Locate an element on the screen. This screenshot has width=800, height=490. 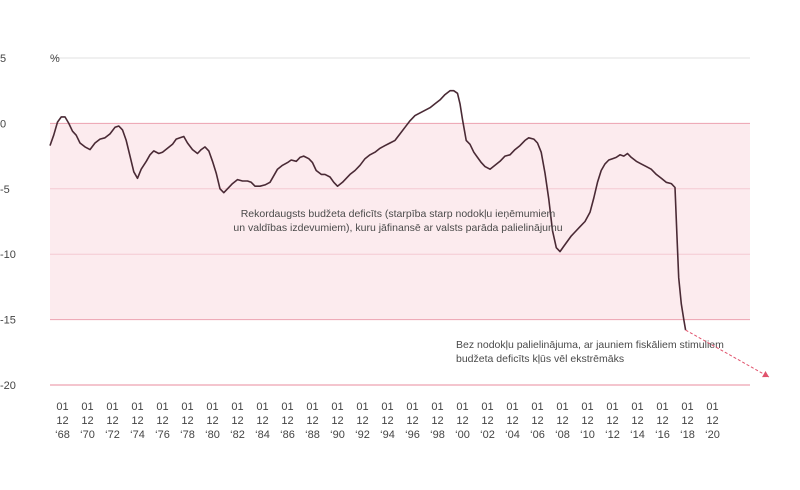
x-tick-label: 01 12 ‘72 is located at coordinates (112, 421).